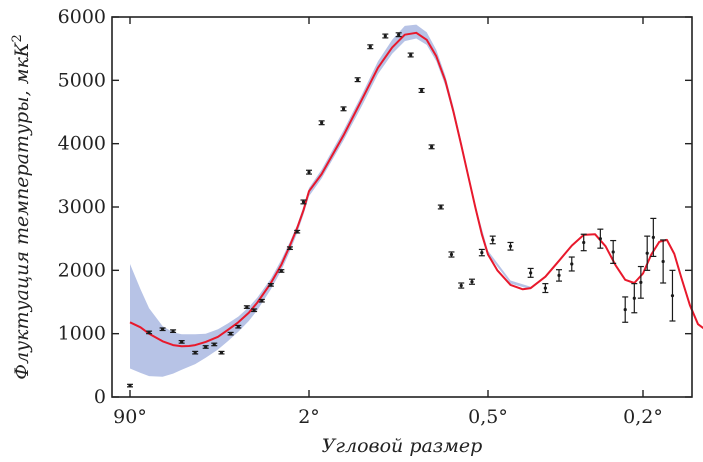 Image resolution: width=703 pixels, height=462 pixels. What do you see at coordinates (82, 270) in the screenshot?
I see `y-tick-label: 2000` at bounding box center [82, 270].